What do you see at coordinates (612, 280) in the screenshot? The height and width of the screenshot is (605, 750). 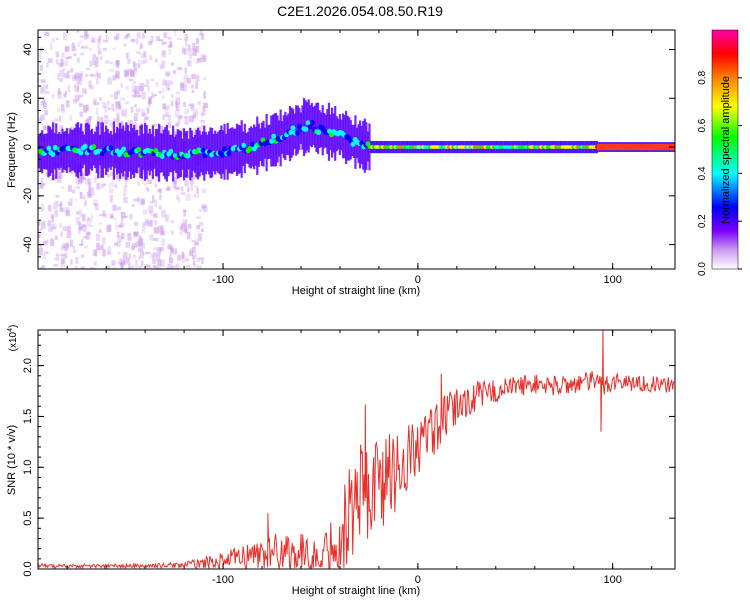 I see `x-tick-label: 100` at bounding box center [612, 280].